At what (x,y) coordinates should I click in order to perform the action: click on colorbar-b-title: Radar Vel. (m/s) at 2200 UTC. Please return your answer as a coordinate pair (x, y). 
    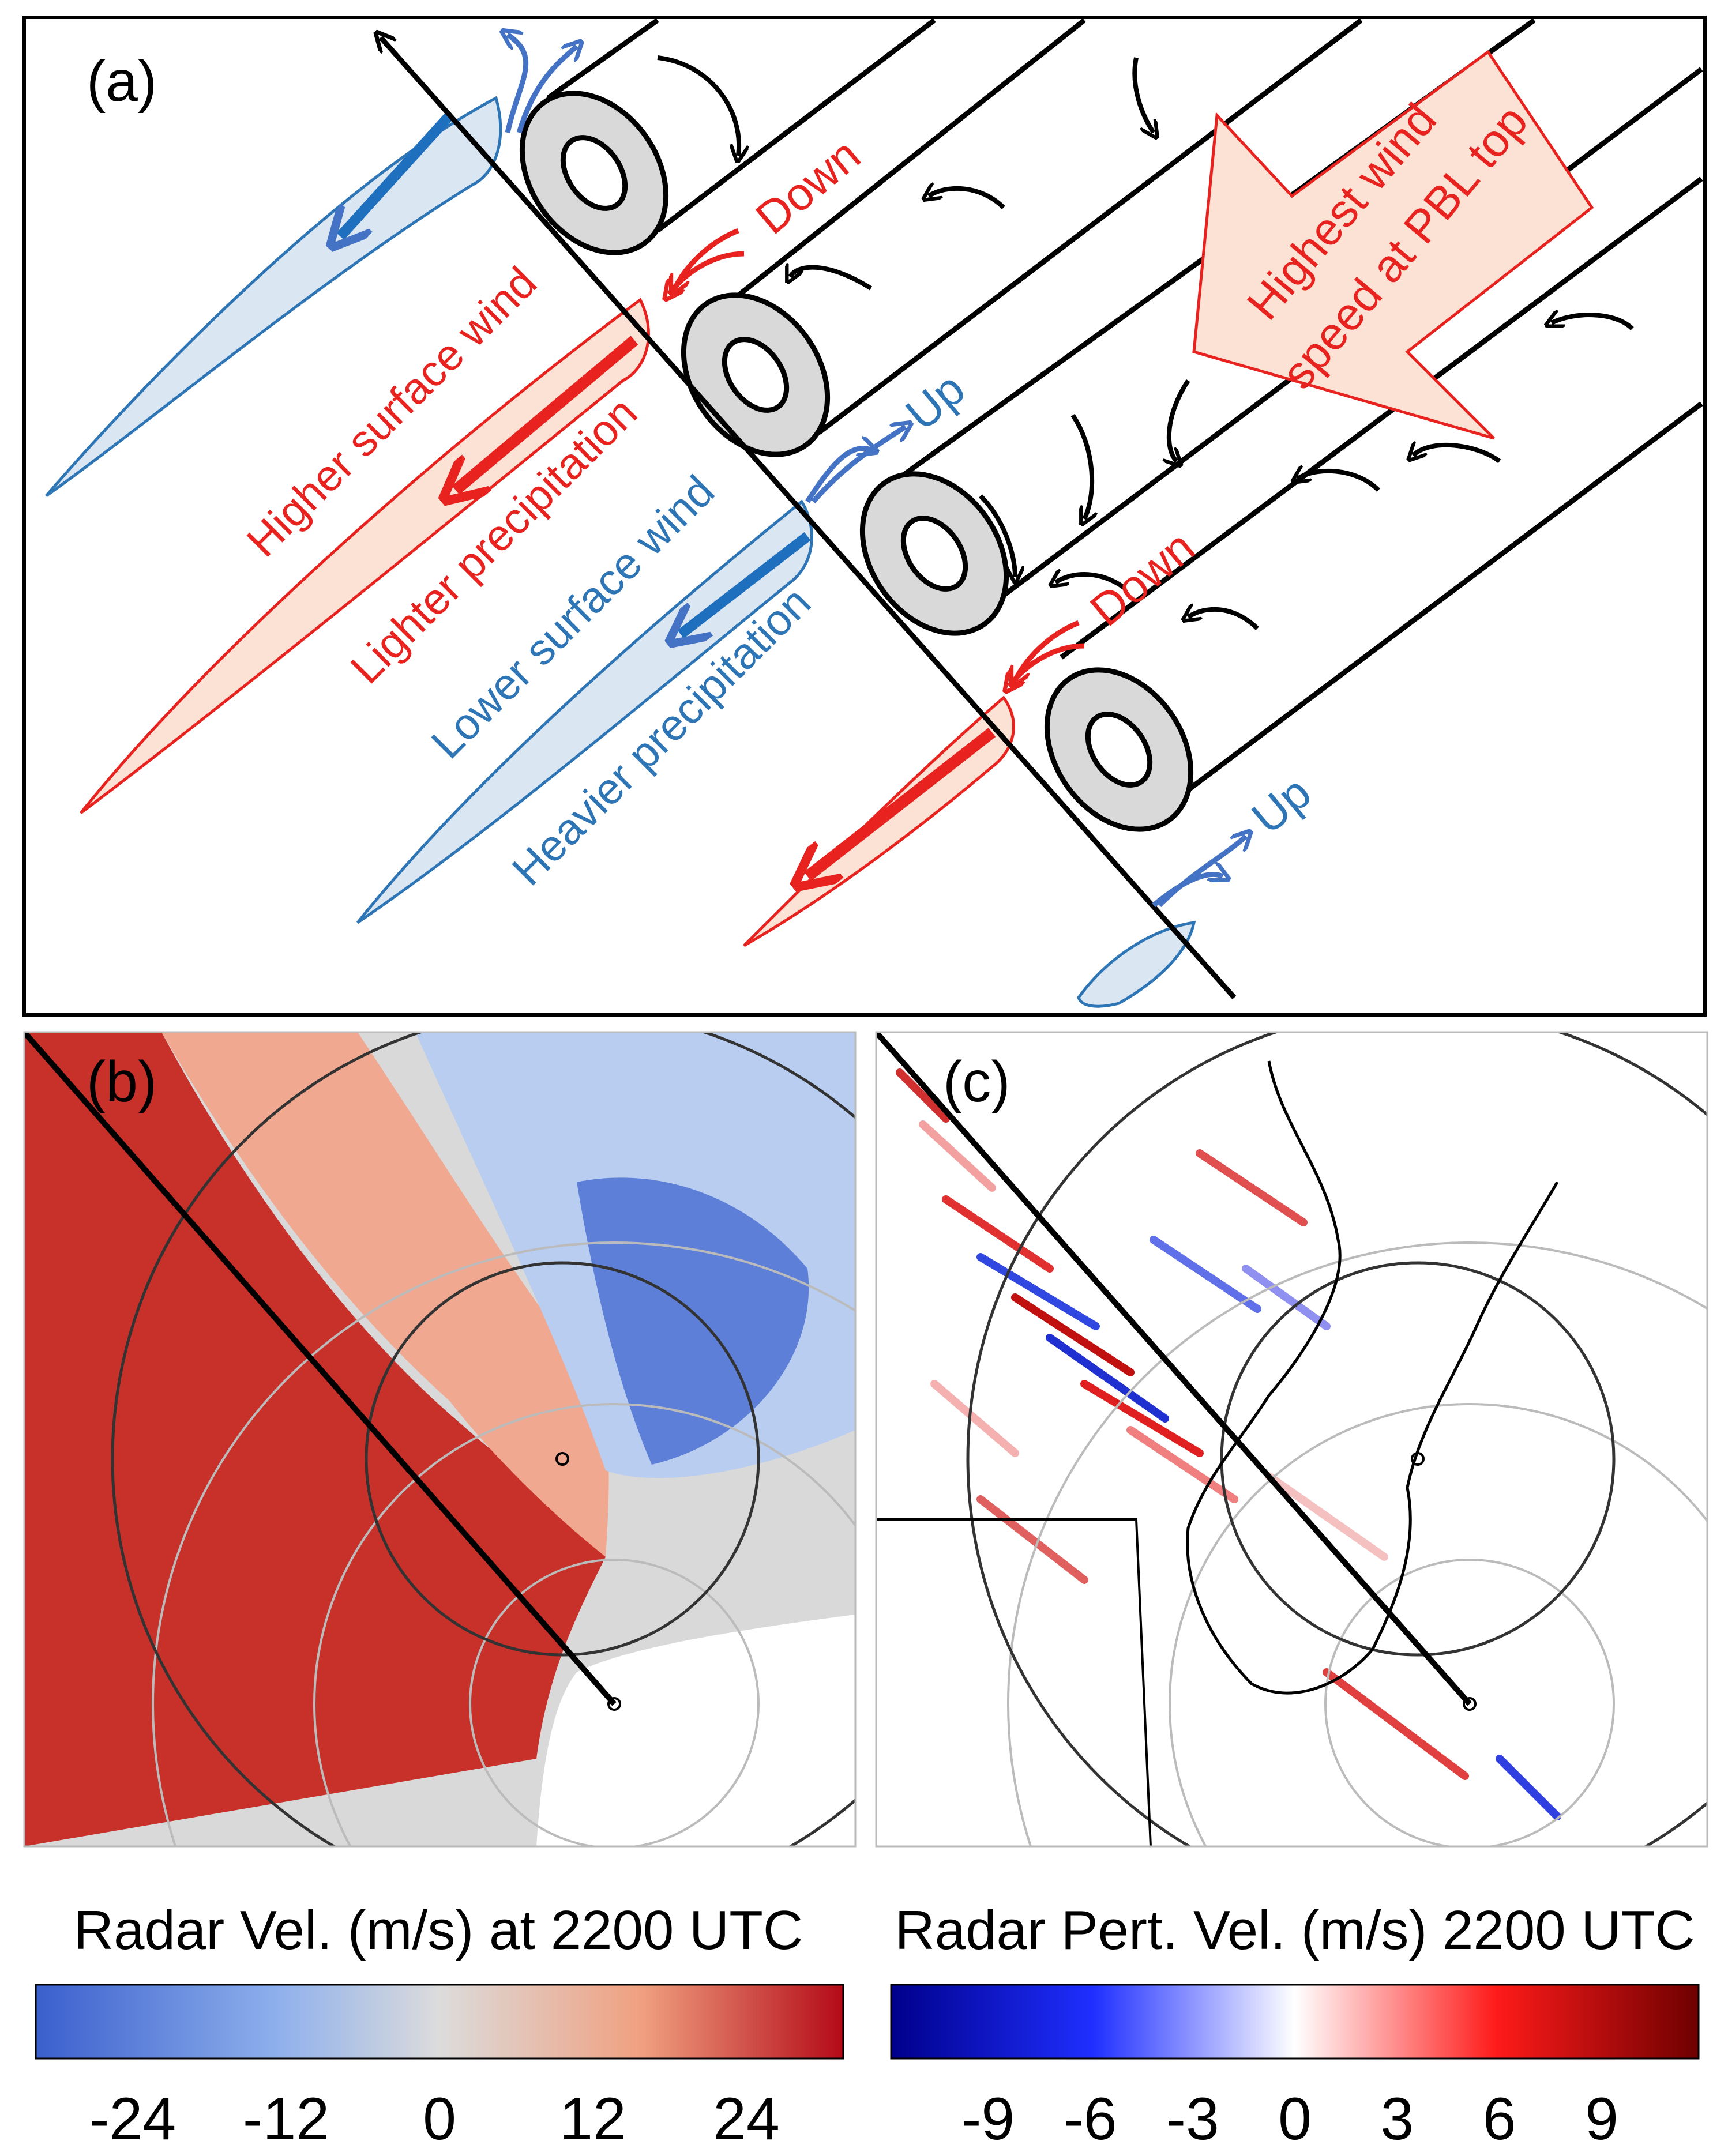
    Looking at the image, I should click on (438, 1930).